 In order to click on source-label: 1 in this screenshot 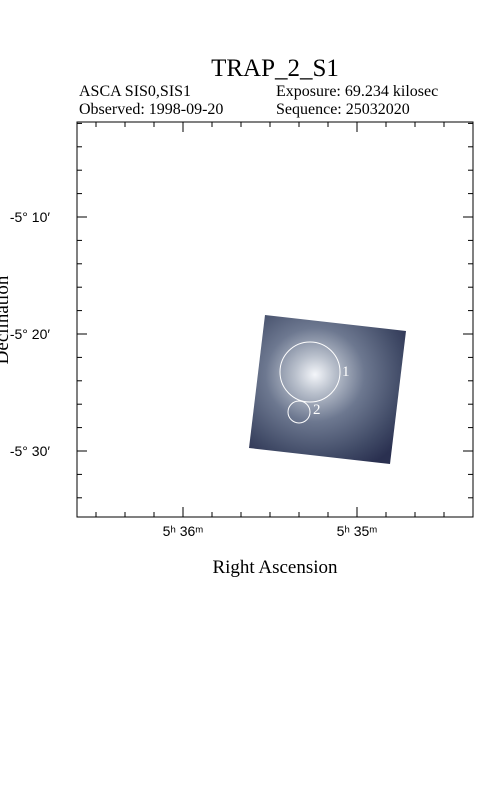, I will do `click(346, 372)`.